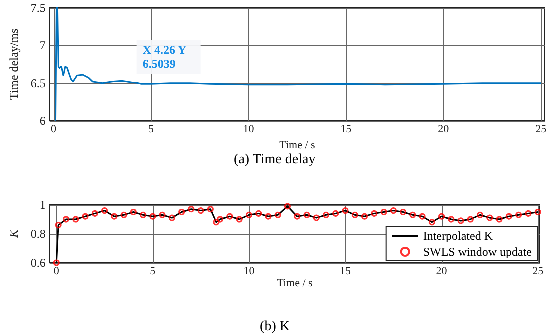  Describe the element at coordinates (477, 252) in the screenshot. I see `legend-label: SWLS window update` at that location.